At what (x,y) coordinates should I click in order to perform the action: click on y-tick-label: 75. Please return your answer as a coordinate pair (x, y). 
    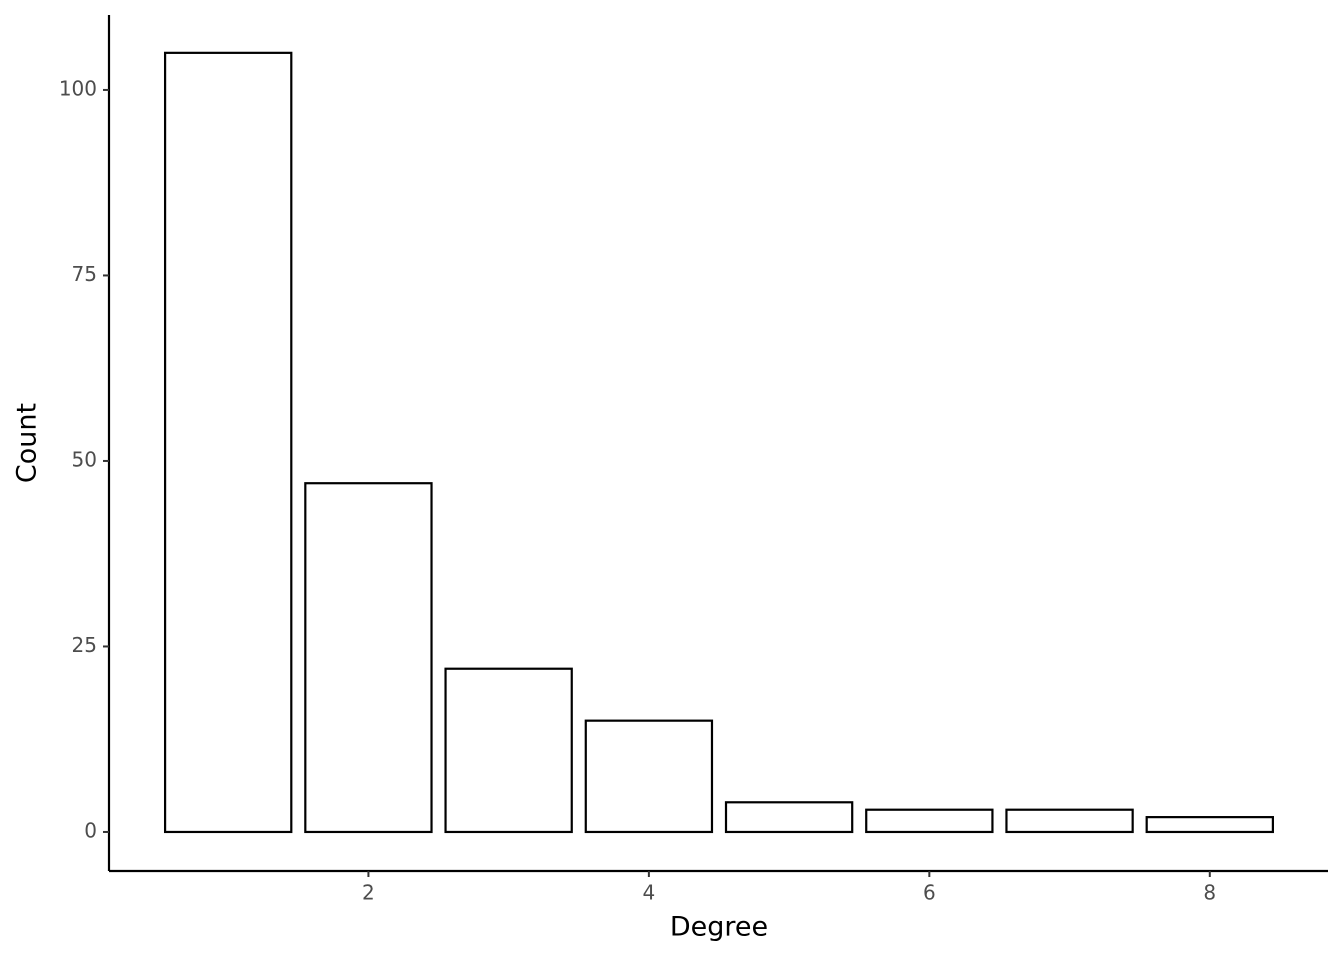
    Looking at the image, I should click on (84, 274).